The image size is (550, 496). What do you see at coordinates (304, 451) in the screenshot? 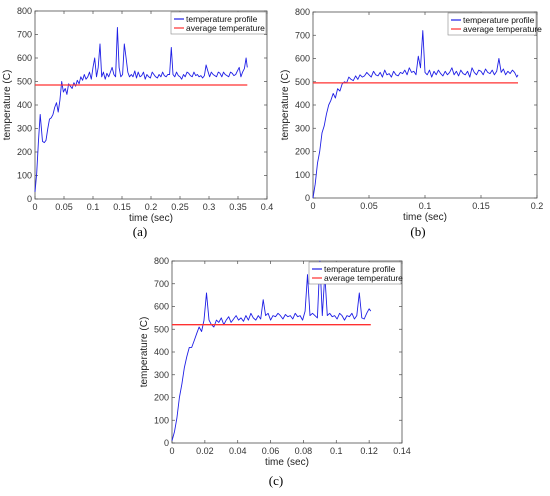
I see `x-tick-label: 0.08` at bounding box center [304, 451].